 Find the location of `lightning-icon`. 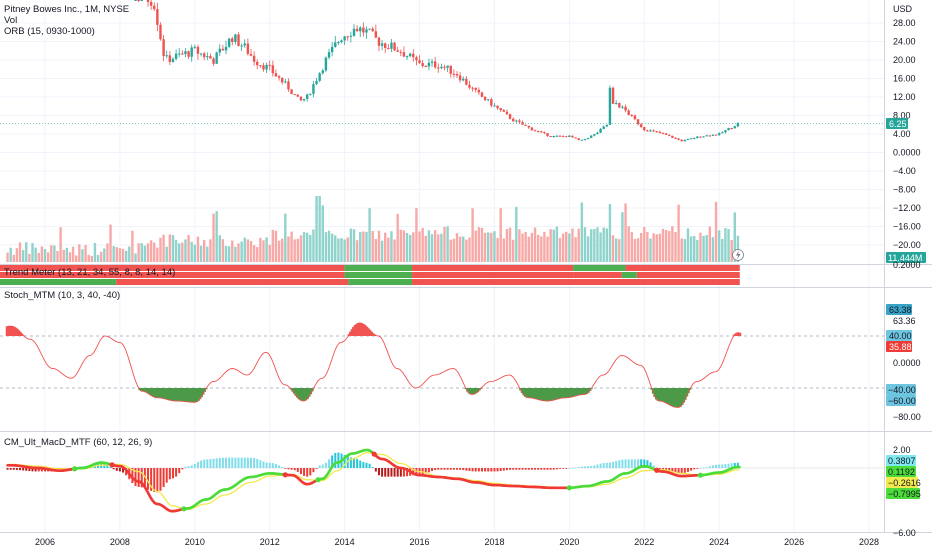

lightning-icon is located at coordinates (738, 255).